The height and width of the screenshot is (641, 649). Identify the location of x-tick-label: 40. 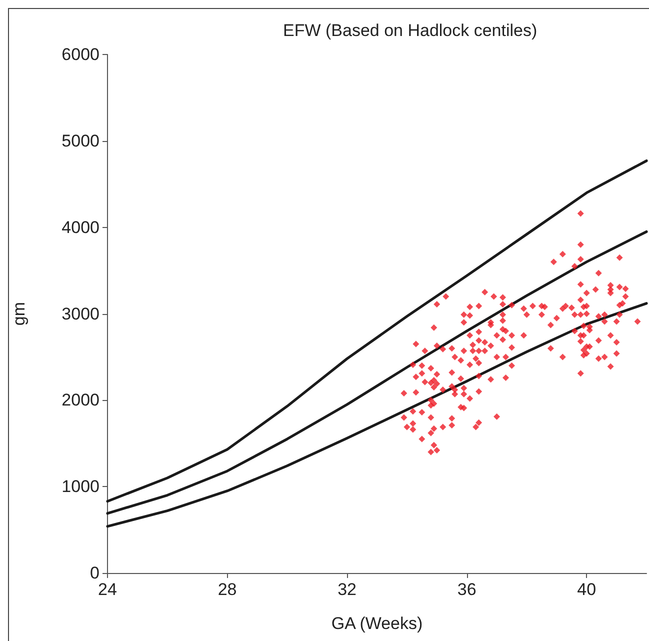
(586, 589).